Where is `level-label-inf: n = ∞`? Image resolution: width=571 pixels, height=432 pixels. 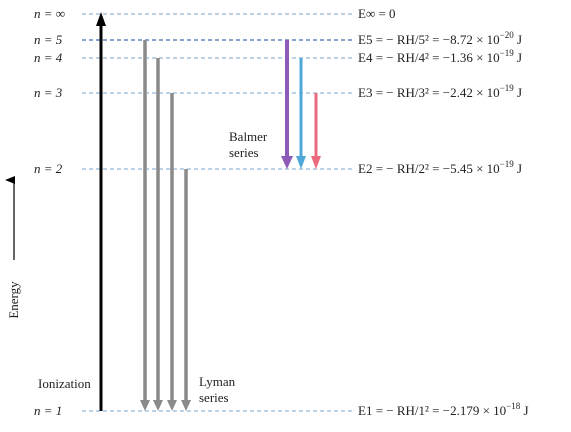 level-label-inf: n = ∞ is located at coordinates (49, 13).